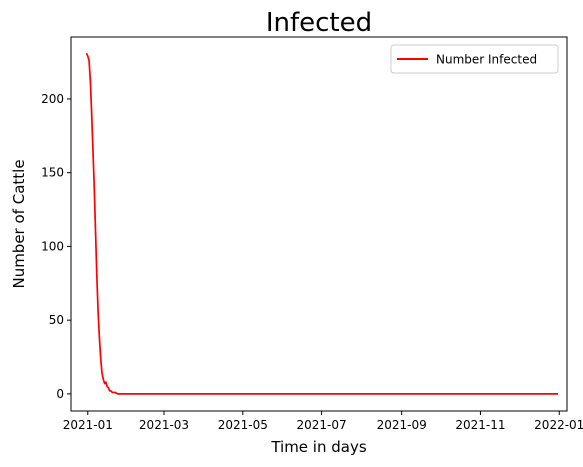 This screenshot has height=467, width=583. Describe the element at coordinates (319, 23) in the screenshot. I see `chart-title: Infected` at that location.